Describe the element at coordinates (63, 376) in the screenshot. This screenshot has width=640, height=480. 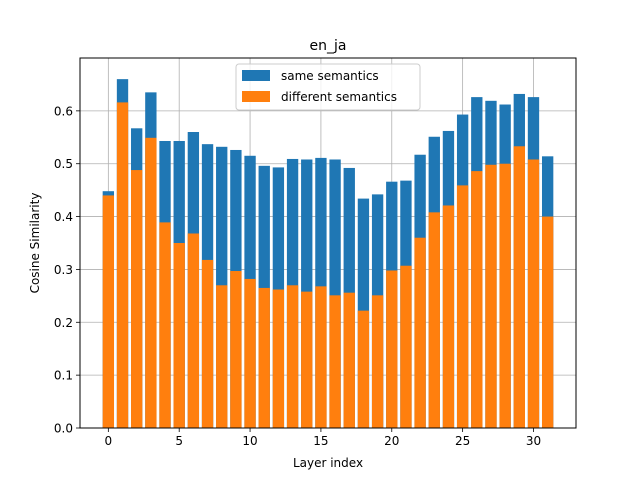
I see `y-tick-label: 0.1` at that location.